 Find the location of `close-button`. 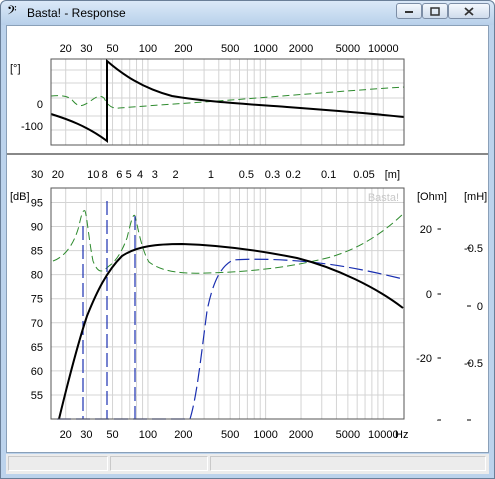

close-button is located at coordinates (469, 11).